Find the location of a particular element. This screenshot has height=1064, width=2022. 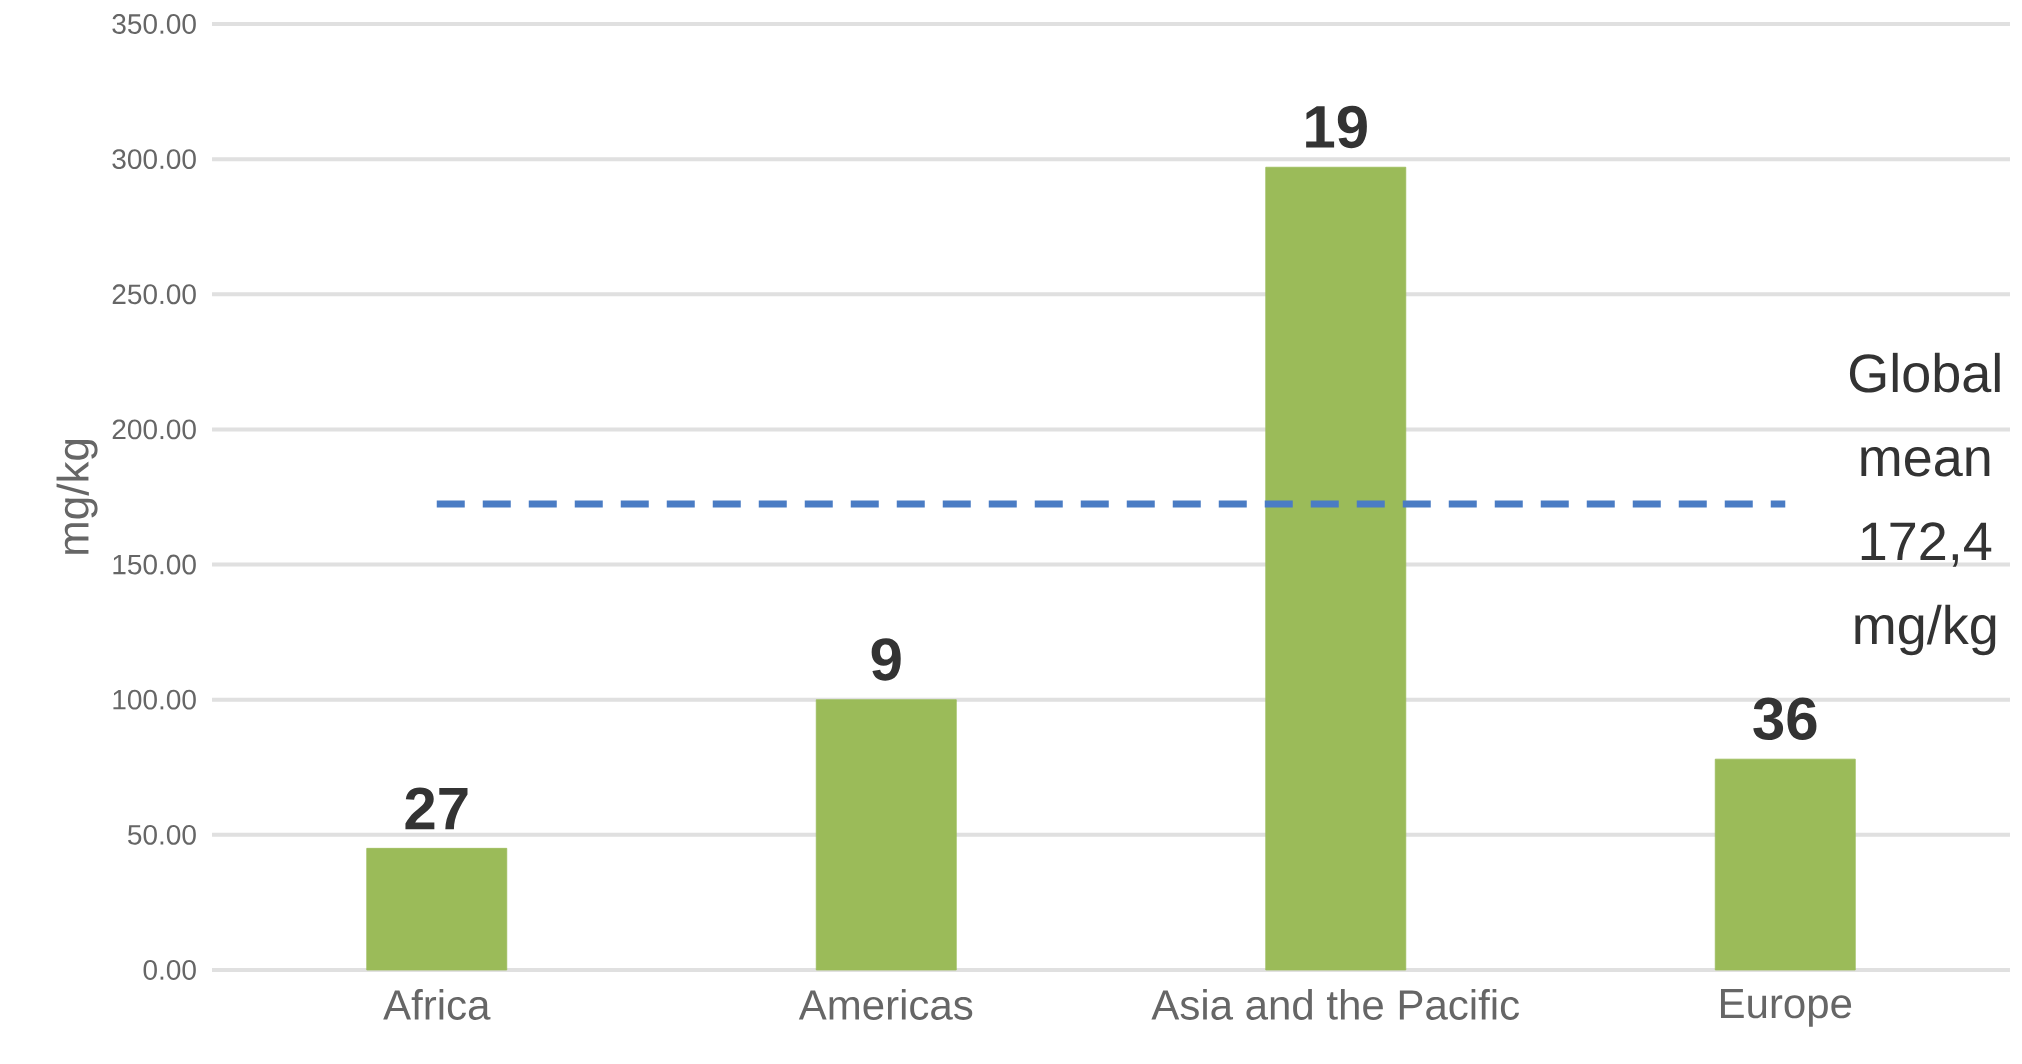

annotation: 27 is located at coordinates (436, 808).